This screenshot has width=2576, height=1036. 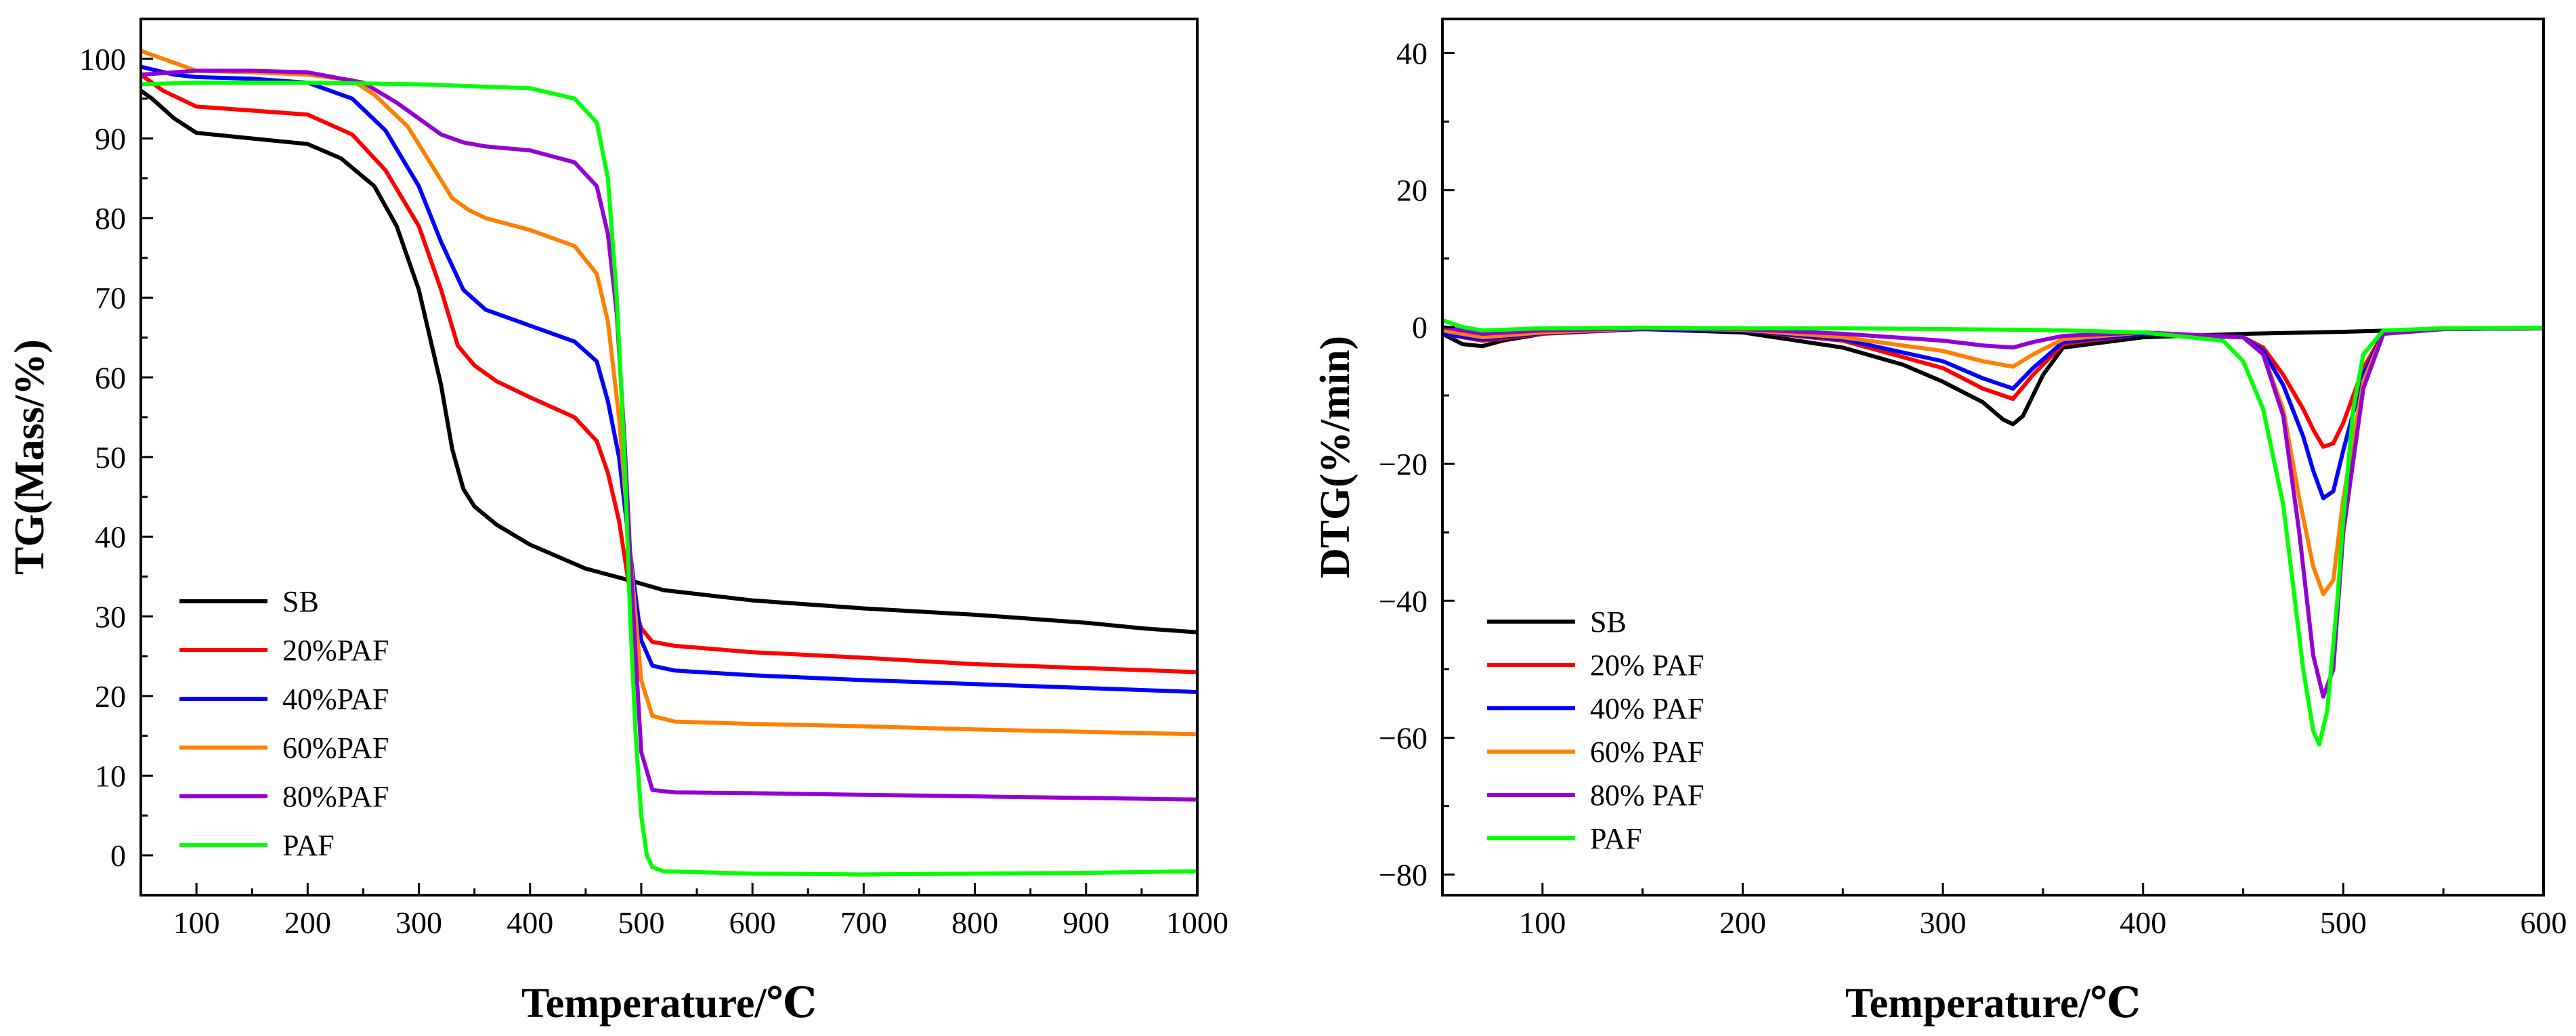 I want to click on y-tick-label: 60, so click(x=110, y=378).